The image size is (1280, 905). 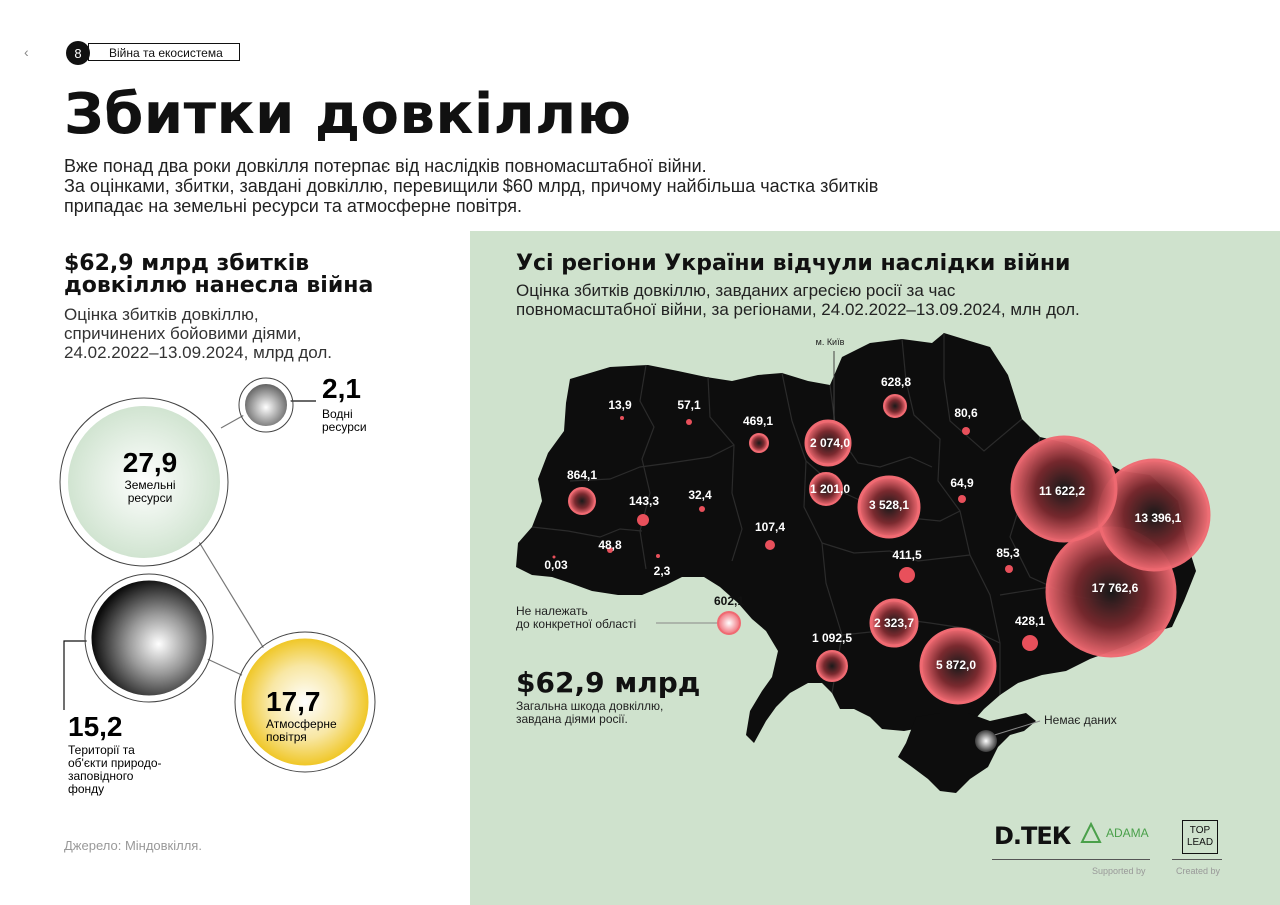 I want to click on bubble-water-value: 2,1, so click(x=341, y=388).